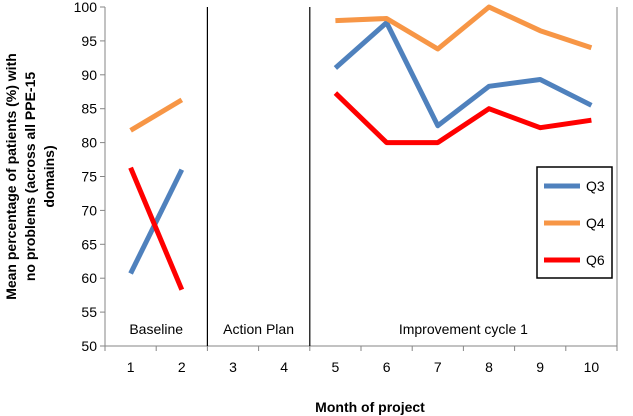  Describe the element at coordinates (592, 367) in the screenshot. I see `x-tick-label: 10` at that location.